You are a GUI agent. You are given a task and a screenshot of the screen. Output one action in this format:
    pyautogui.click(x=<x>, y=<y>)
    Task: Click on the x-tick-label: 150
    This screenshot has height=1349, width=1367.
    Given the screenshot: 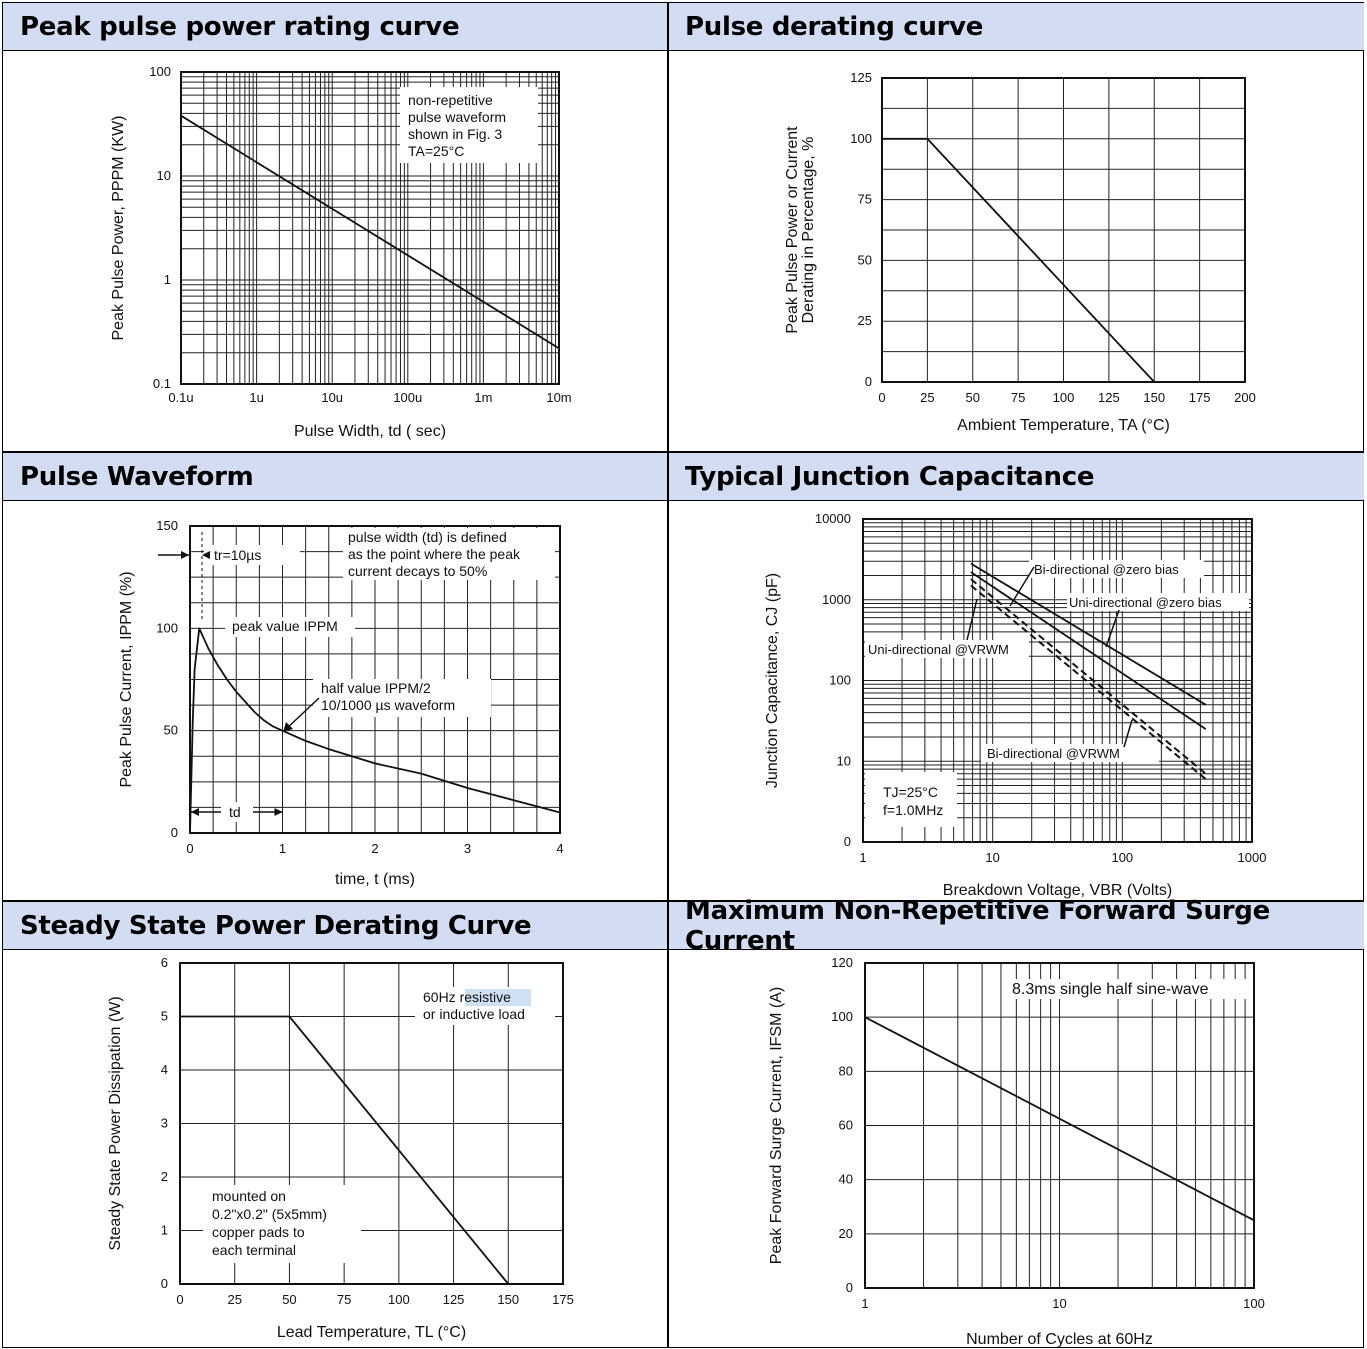 What is the action you would take?
    pyautogui.click(x=508, y=1299)
    